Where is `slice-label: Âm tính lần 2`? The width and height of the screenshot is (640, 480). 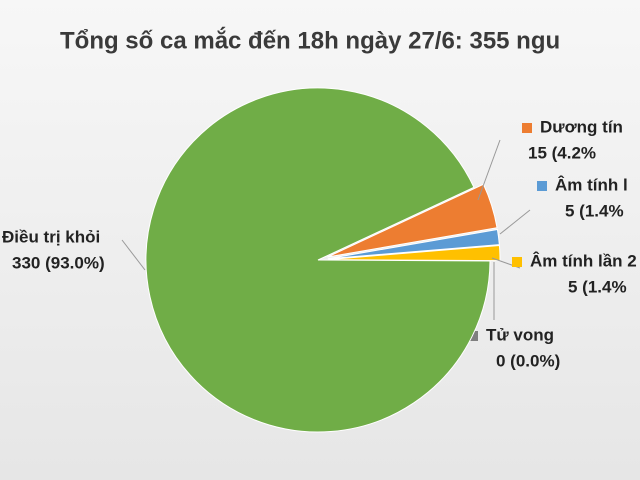
slice-label: Âm tính lần 2 is located at coordinates (583, 260).